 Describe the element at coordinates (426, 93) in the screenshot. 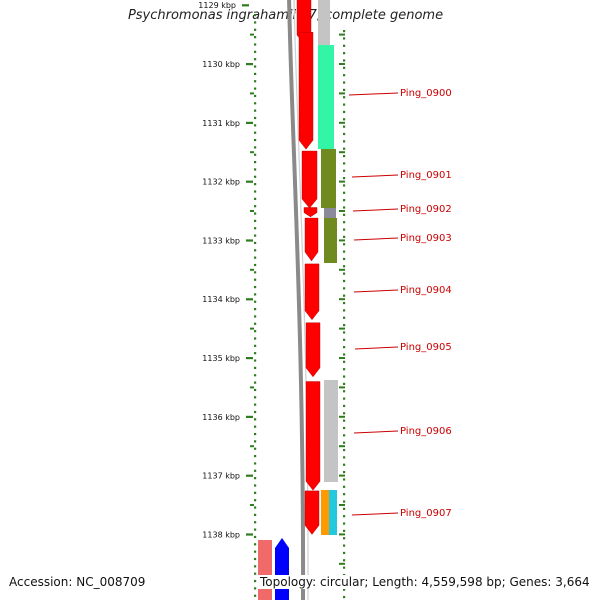

I see `gene-label-ping_0900: Ping_0900` at that location.